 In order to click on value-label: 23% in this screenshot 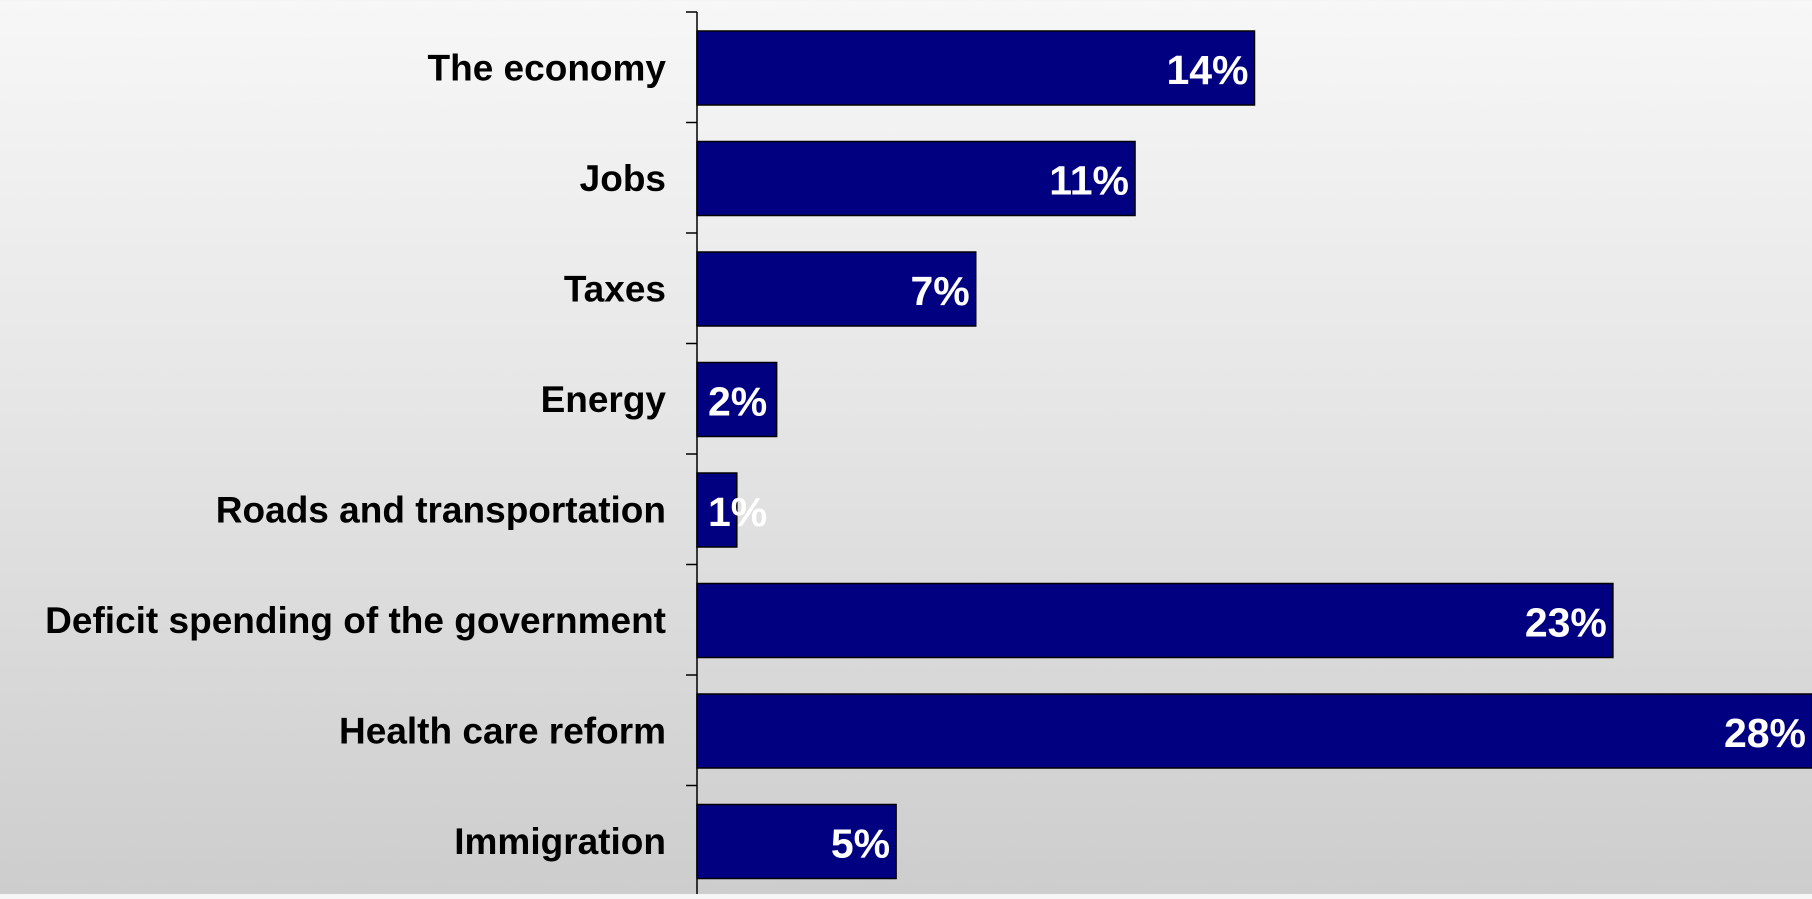, I will do `click(1566, 623)`.